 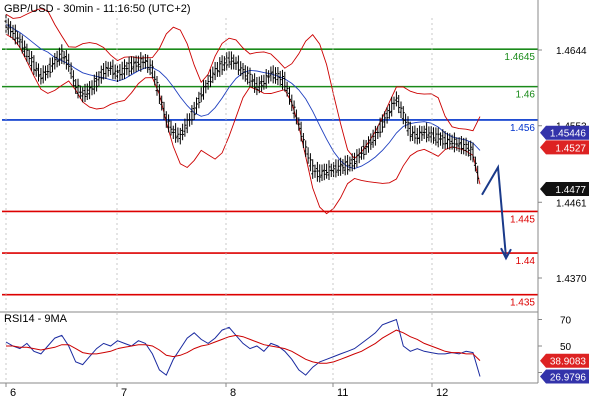 What do you see at coordinates (571, 203) in the screenshot?
I see `y-tick-label: 1.4461` at bounding box center [571, 203].